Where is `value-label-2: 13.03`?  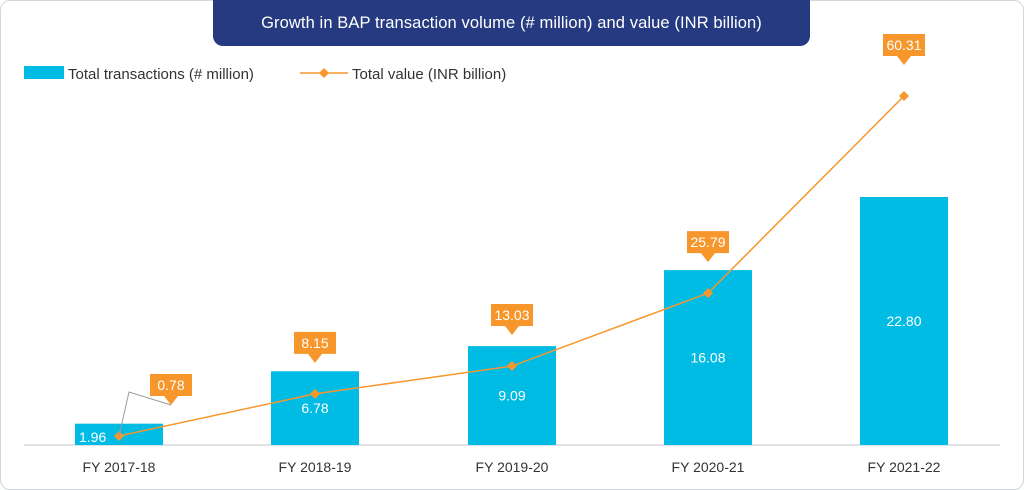 value-label-2: 13.03 is located at coordinates (511, 315).